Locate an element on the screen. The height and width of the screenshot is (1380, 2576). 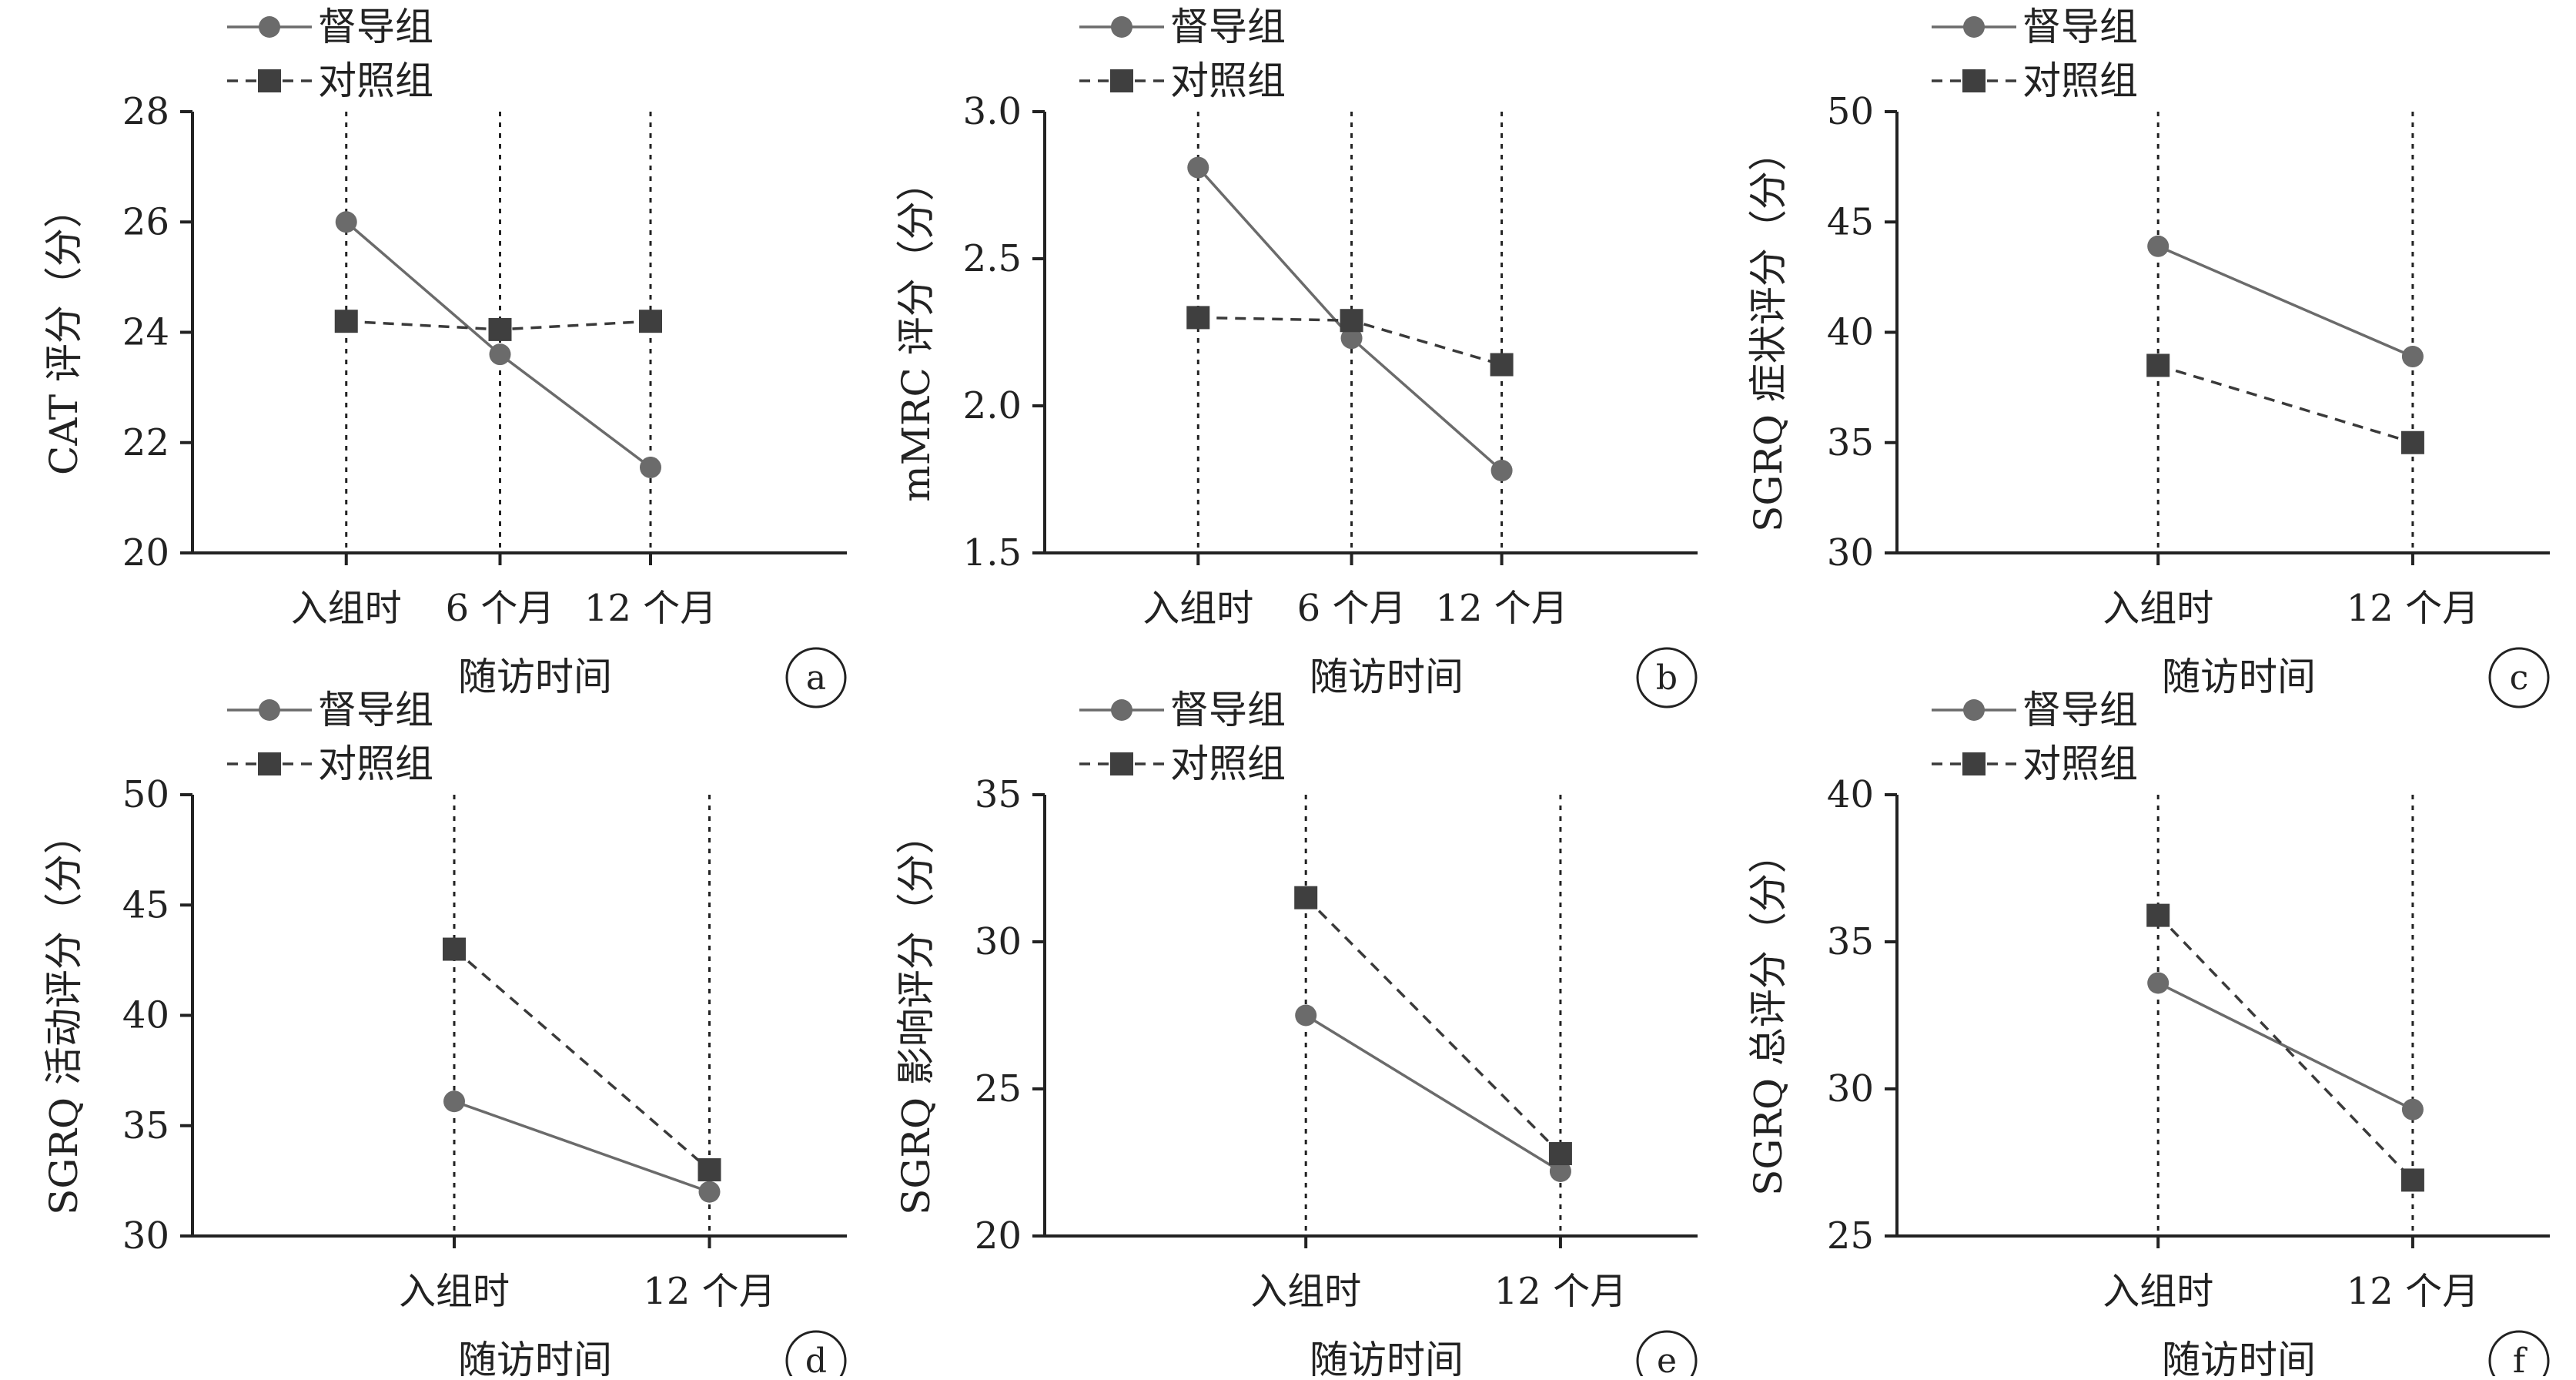
y-axis-title: SGRQ 总评分（分） is located at coordinates (1769, 1015).